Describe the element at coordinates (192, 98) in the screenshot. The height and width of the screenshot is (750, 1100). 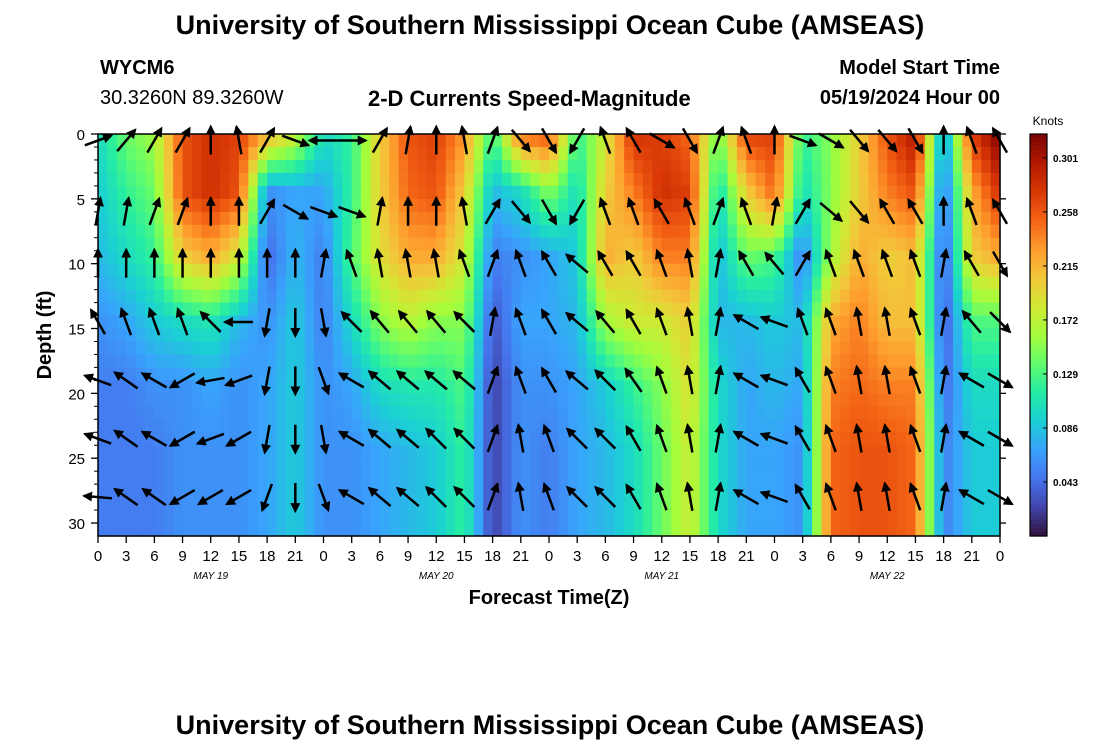
I see `station-coords: 30.3260N 89.3260W` at that location.